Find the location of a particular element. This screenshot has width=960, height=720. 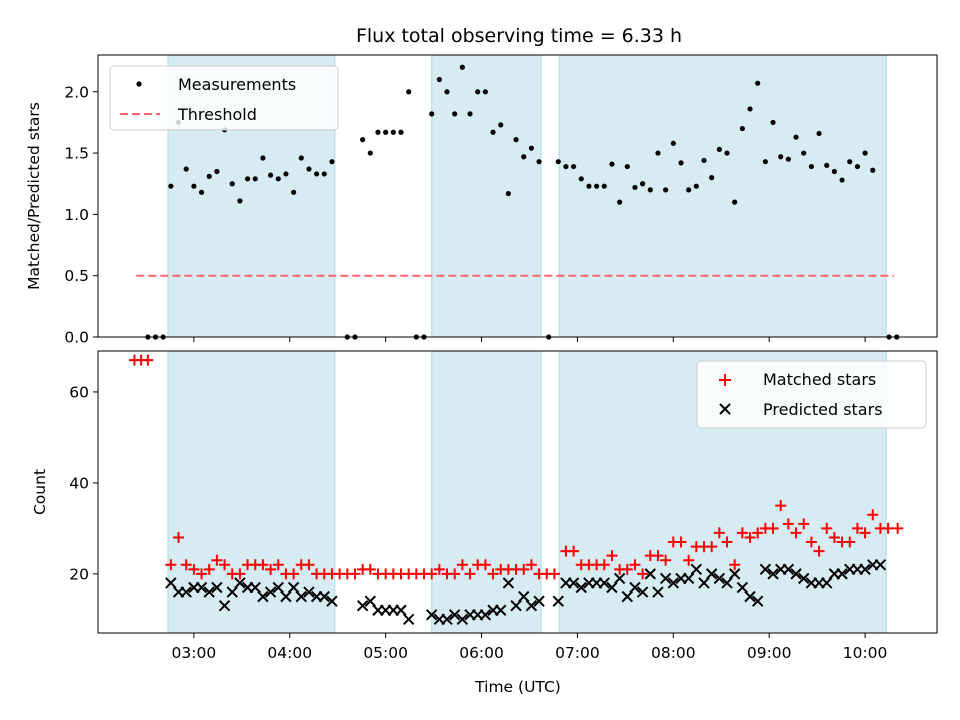

x-tick-label: 07:00 is located at coordinates (577, 653).